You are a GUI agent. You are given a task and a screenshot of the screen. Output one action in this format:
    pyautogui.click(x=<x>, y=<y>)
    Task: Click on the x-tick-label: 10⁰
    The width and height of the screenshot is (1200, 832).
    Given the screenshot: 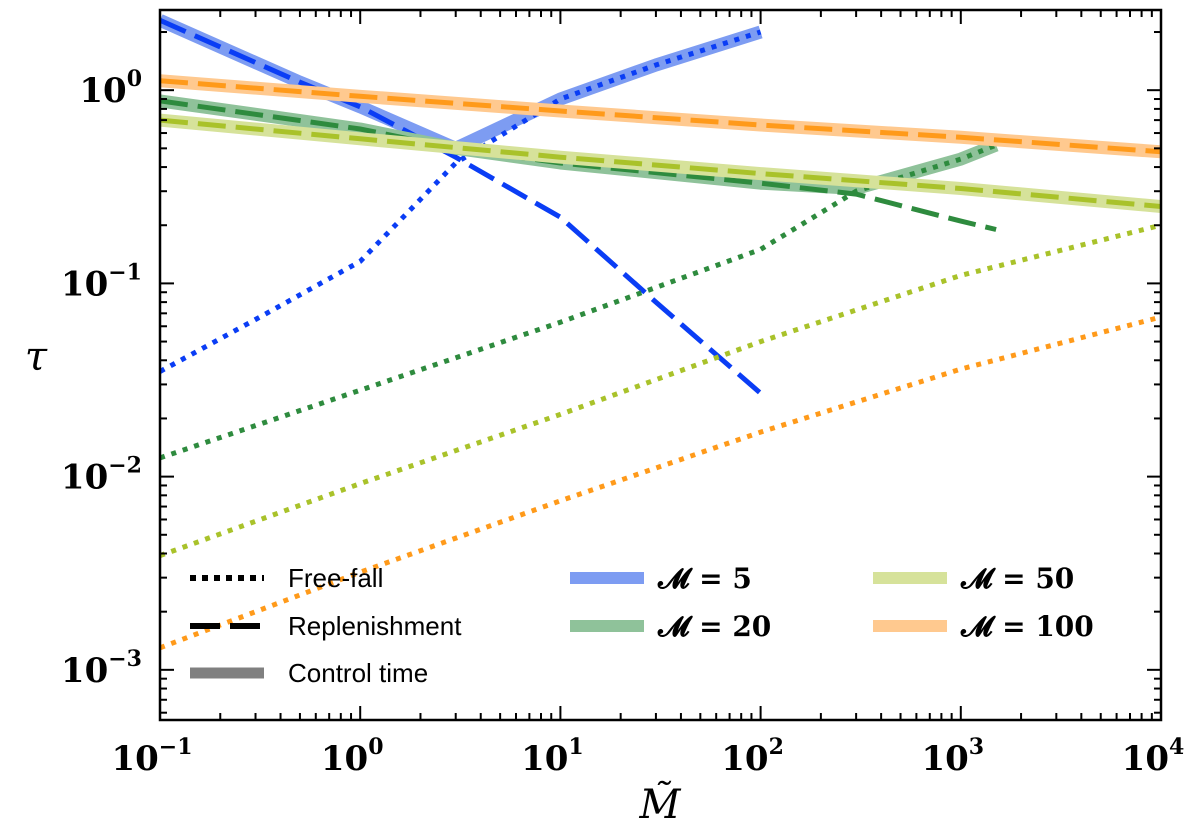 What is the action you would take?
    pyautogui.click(x=352, y=756)
    